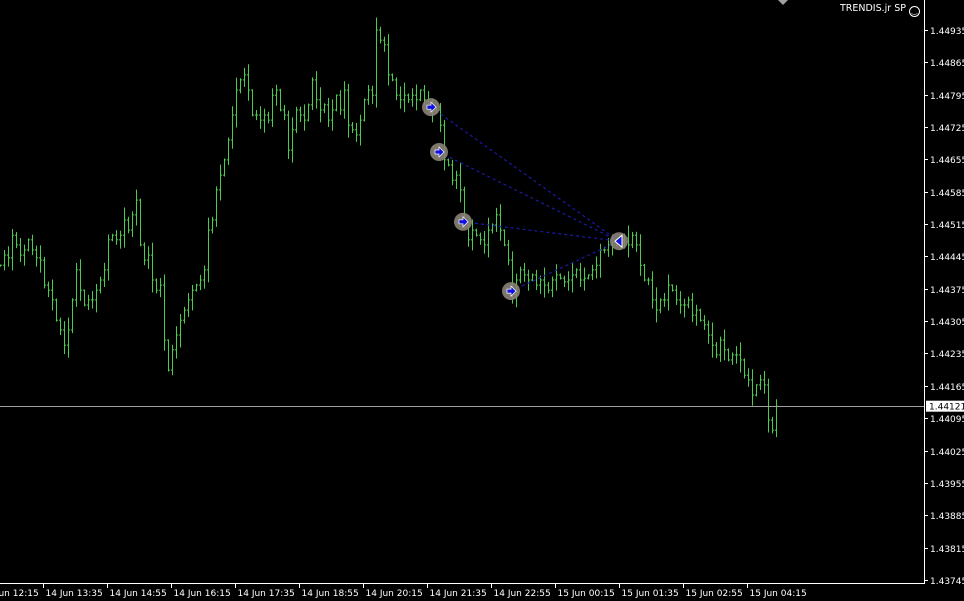  What do you see at coordinates (947, 388) in the screenshot?
I see `price-tick-label: 1.44165` at bounding box center [947, 388].